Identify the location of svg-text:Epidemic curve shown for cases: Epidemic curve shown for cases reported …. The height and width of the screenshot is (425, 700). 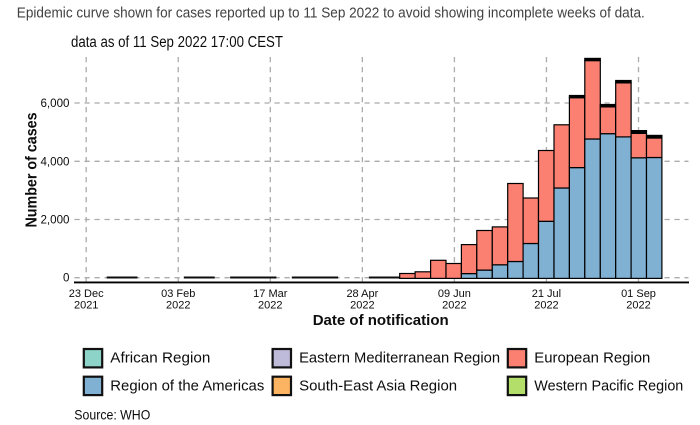
(331, 13).